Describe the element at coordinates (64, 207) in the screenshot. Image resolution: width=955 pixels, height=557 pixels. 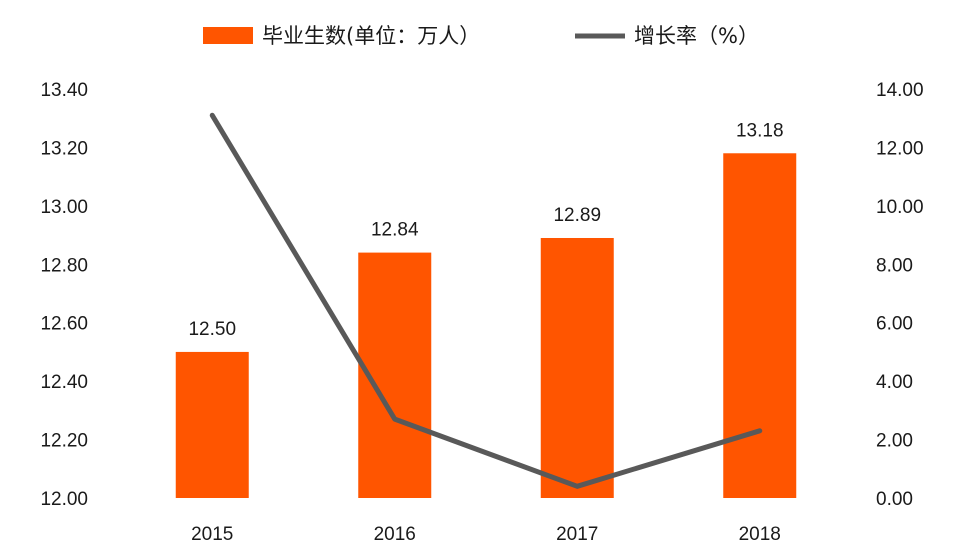
I see `y-left-tick-label: 13.00` at that location.